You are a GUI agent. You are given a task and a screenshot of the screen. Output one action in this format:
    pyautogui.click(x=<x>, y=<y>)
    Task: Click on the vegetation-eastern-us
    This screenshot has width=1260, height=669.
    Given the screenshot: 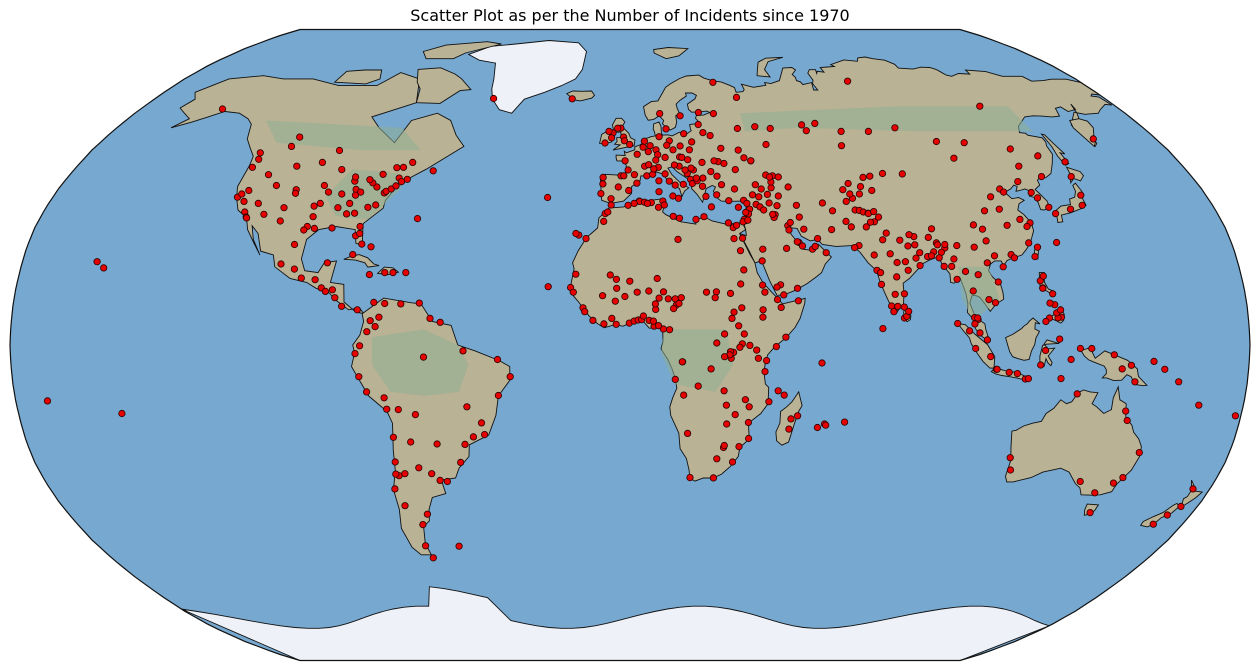 What is the action you would take?
    pyautogui.click(x=363, y=194)
    